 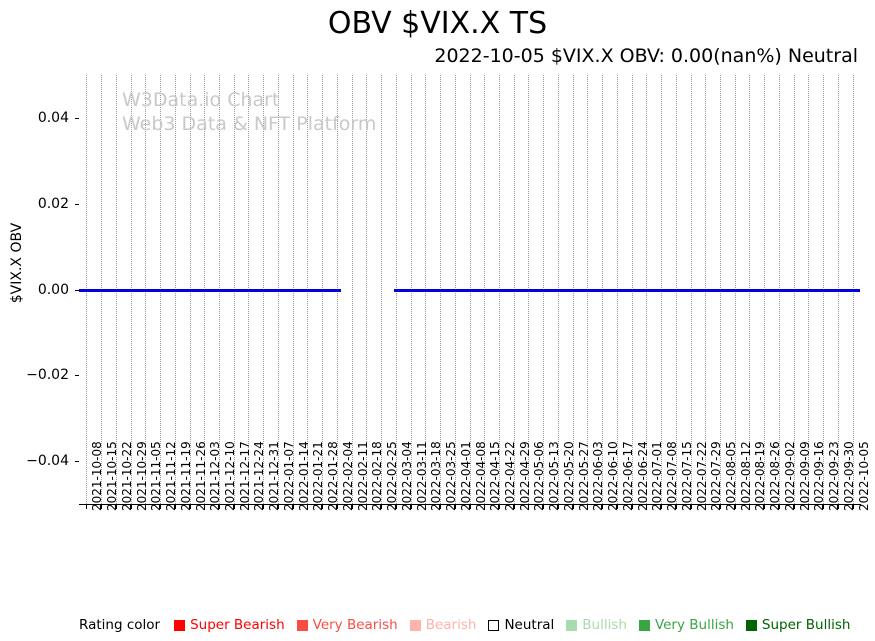 I want to click on legend-item-super-bearish: Super Bearish, so click(x=229, y=625).